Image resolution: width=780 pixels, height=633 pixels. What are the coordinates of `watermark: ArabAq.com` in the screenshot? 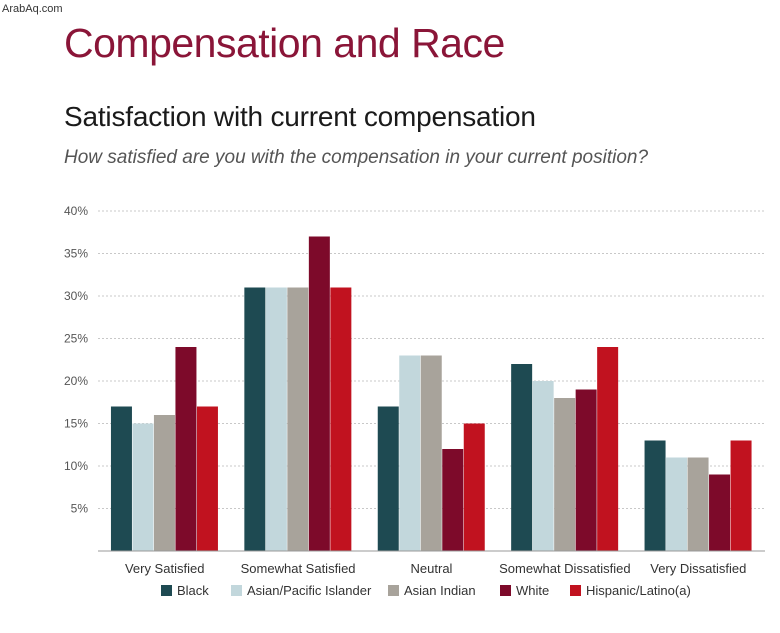 It's located at (32, 9).